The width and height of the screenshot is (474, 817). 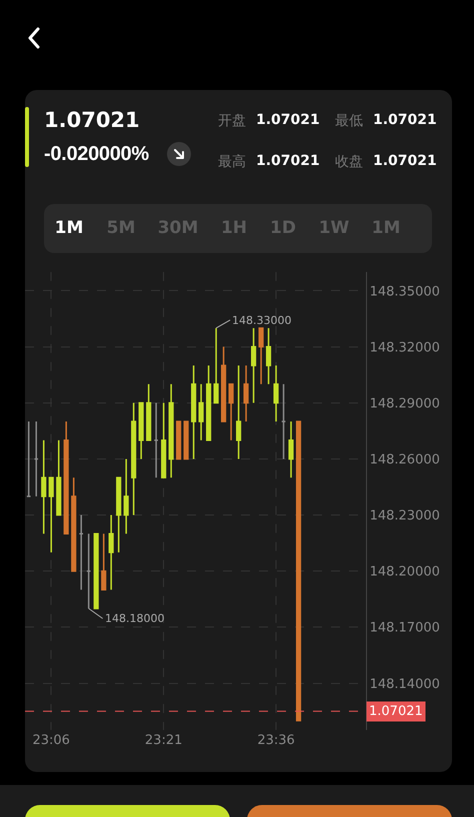 I want to click on text: 1M, so click(x=69, y=228).